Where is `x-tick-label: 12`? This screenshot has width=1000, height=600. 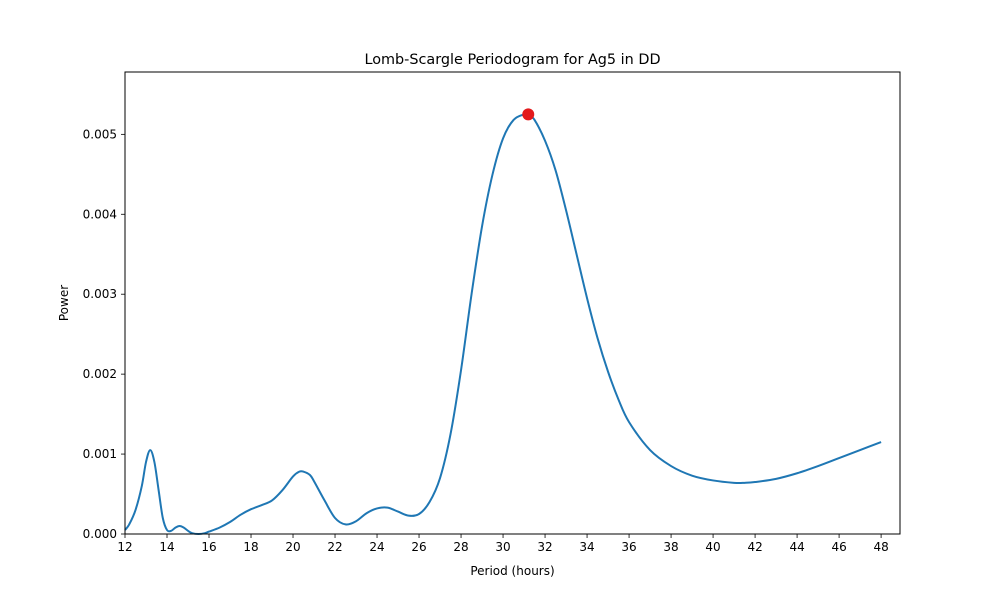
x-tick-label: 12 is located at coordinates (124, 547).